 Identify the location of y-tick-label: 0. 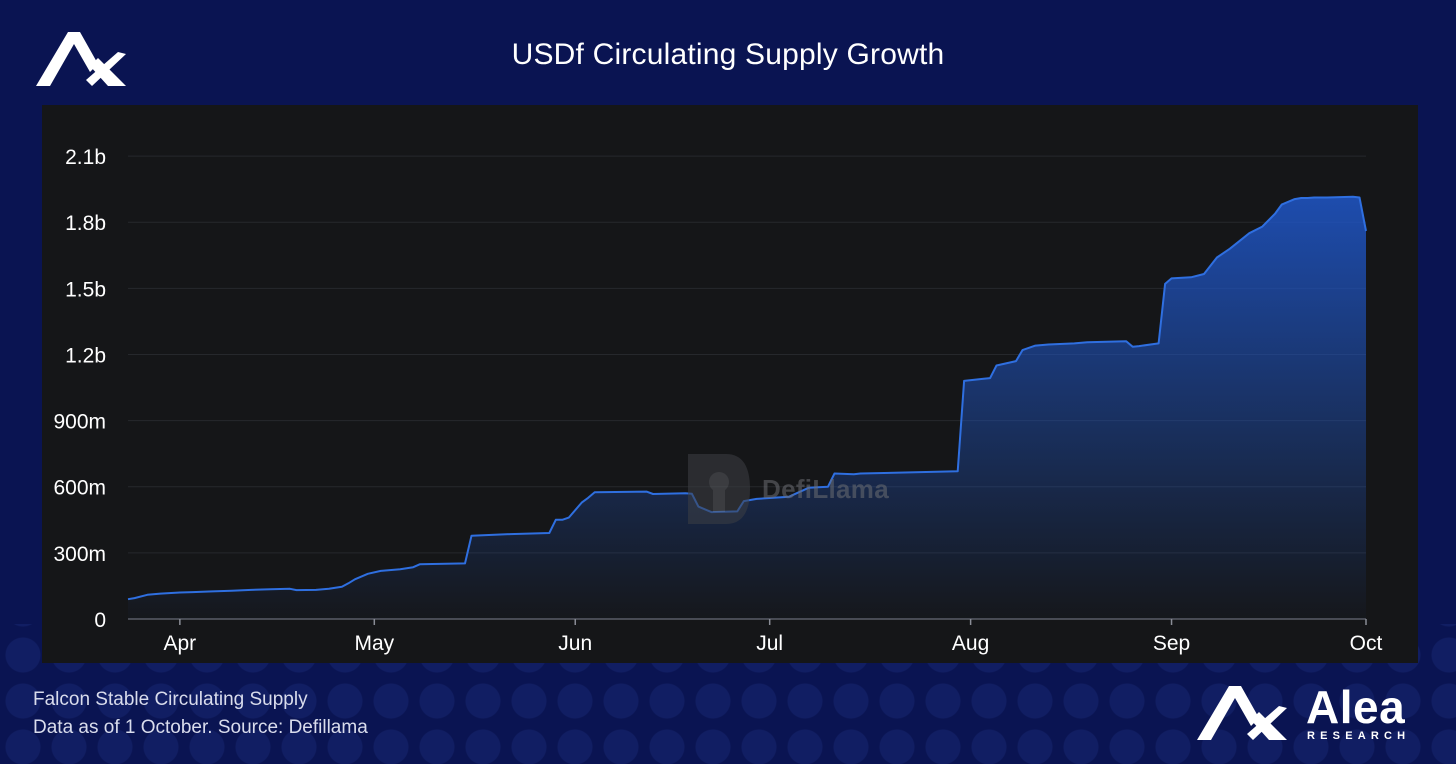
(100, 620).